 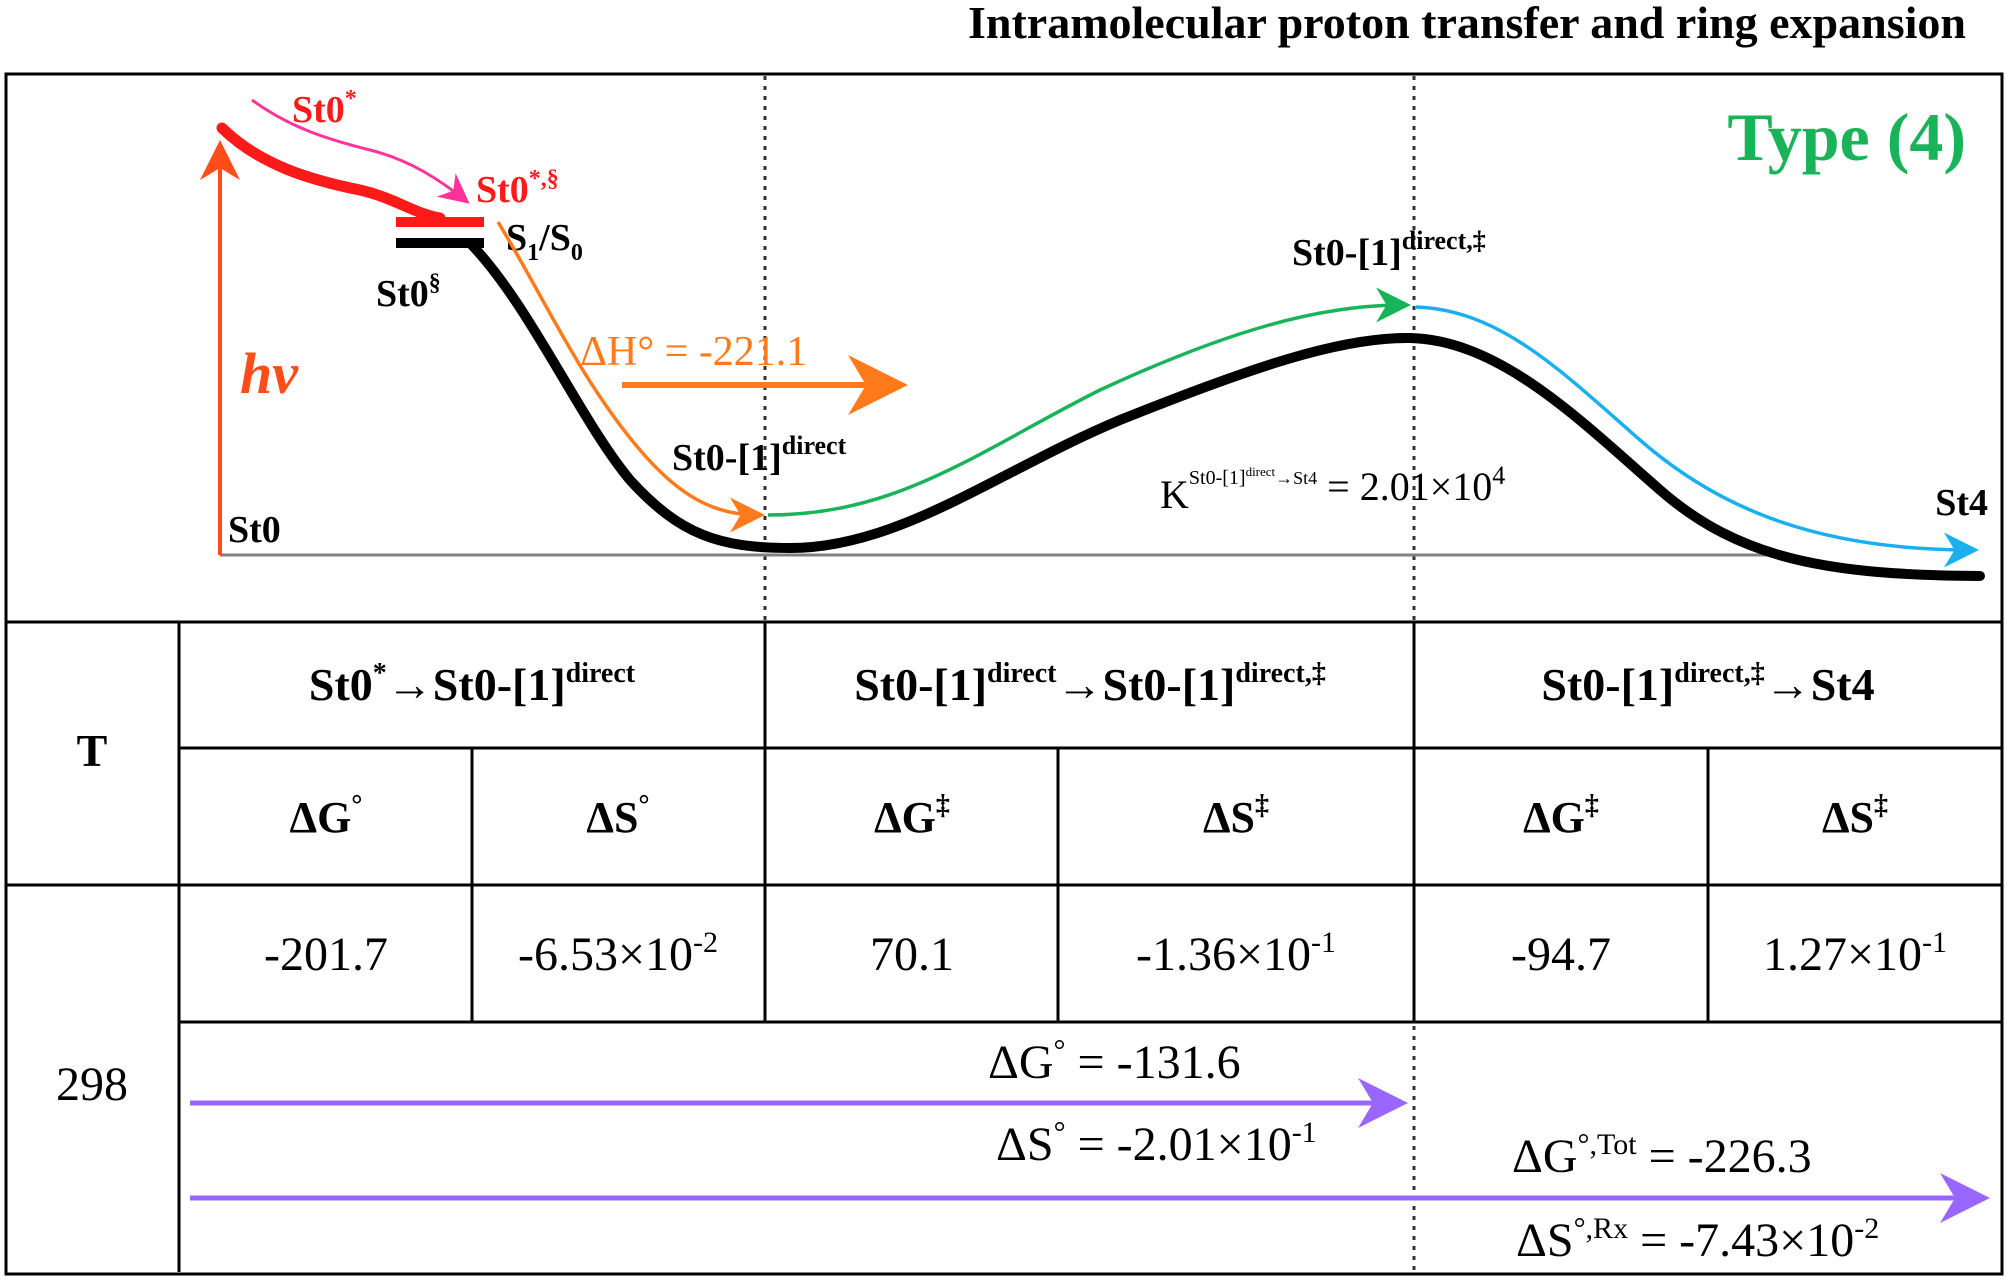 I want to click on st4-label: St4, so click(x=1961, y=503).